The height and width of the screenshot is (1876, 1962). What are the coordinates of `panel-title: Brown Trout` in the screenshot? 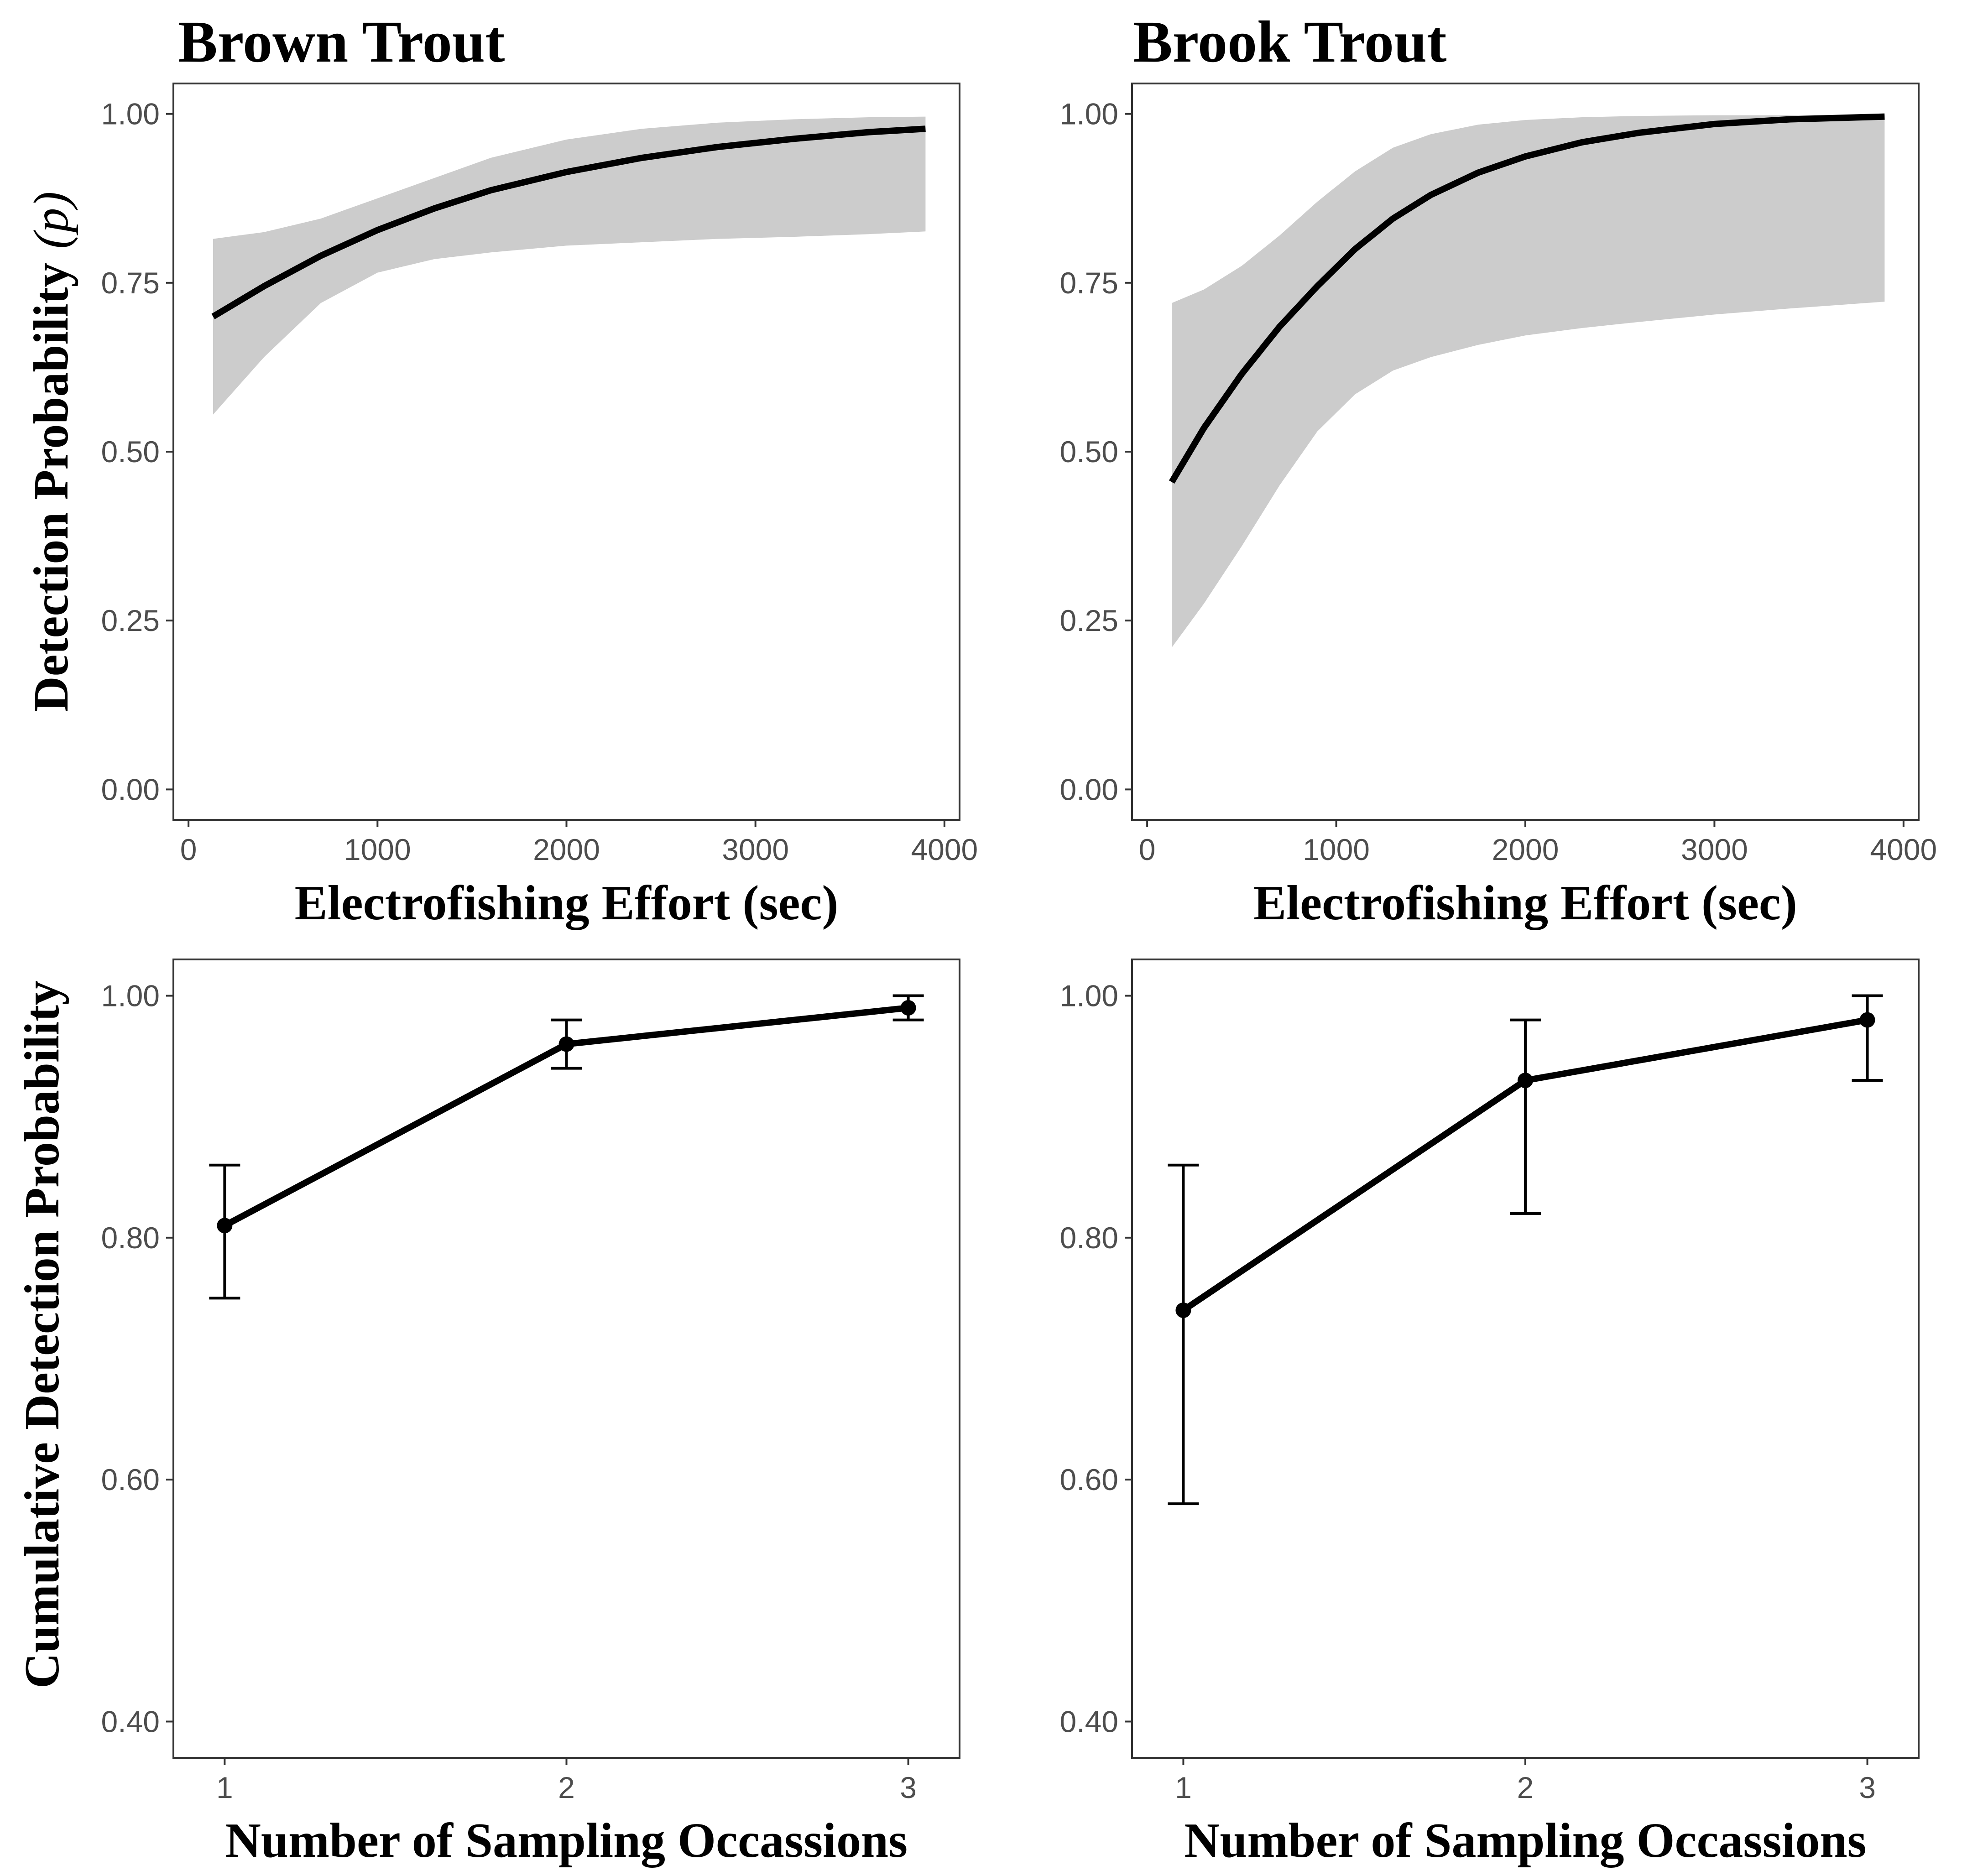 It's located at (341, 42).